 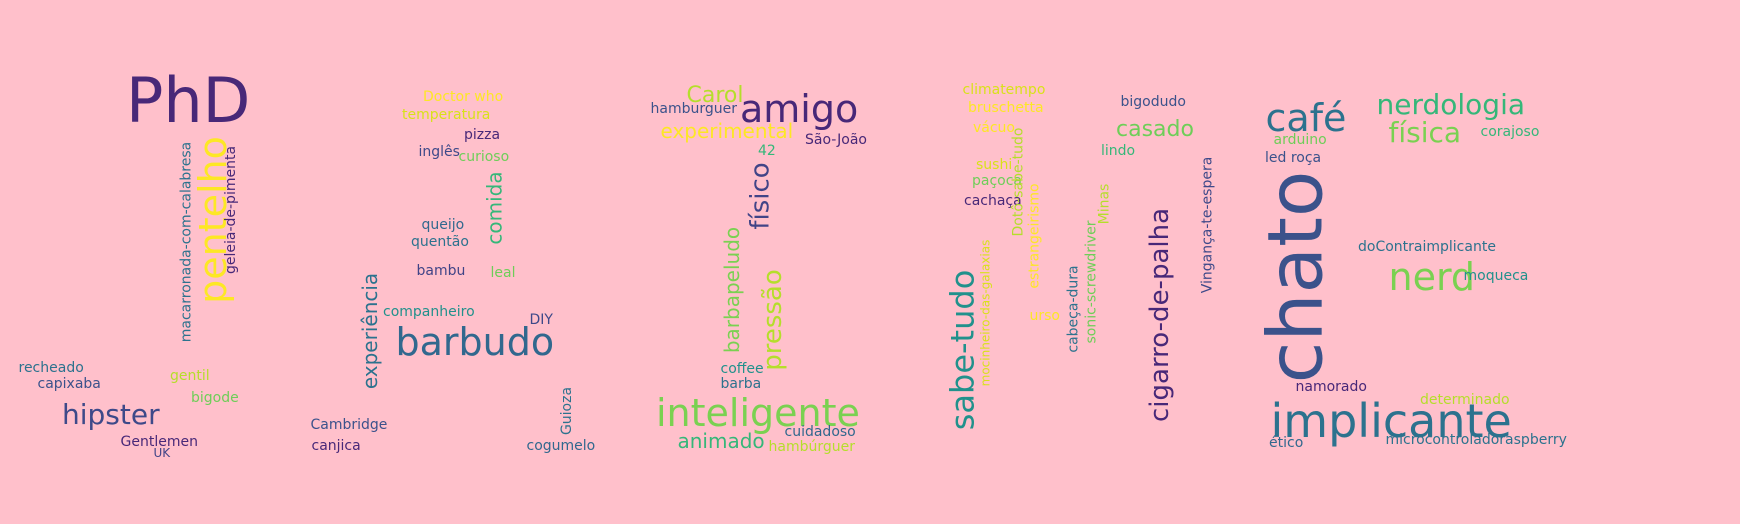 I want to click on word-cloud-word: sonic-screwdriver, so click(x=1091, y=282).